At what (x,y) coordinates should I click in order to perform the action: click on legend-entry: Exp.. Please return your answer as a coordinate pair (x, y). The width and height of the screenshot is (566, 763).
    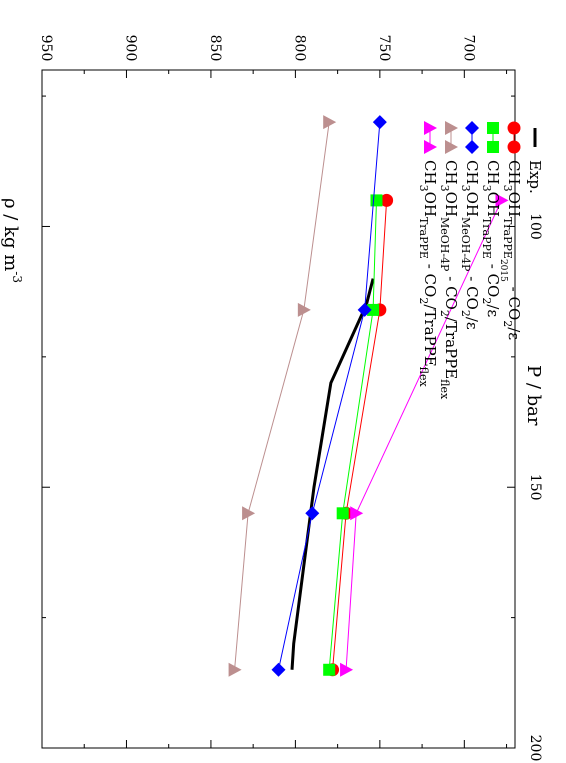
    Looking at the image, I should click on (535, 161).